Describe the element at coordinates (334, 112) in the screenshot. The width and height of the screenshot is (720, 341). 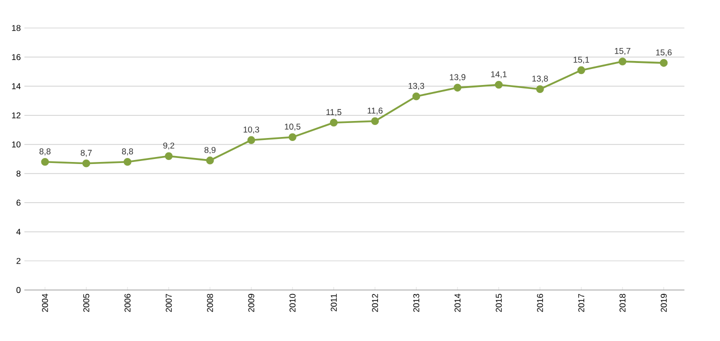
I see `data-label: 11,5` at that location.